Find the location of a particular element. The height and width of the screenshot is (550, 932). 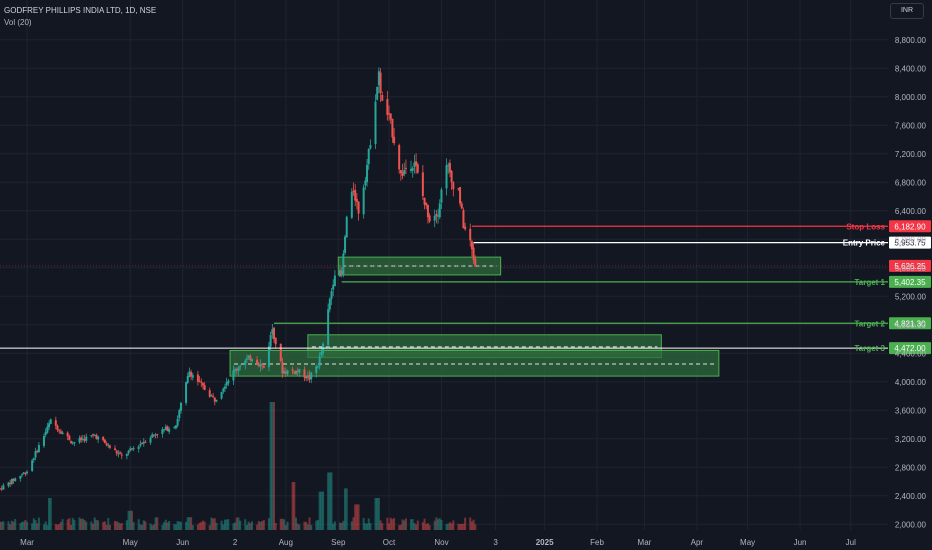

y-tick-label: 2,000.00 is located at coordinates (911, 524).